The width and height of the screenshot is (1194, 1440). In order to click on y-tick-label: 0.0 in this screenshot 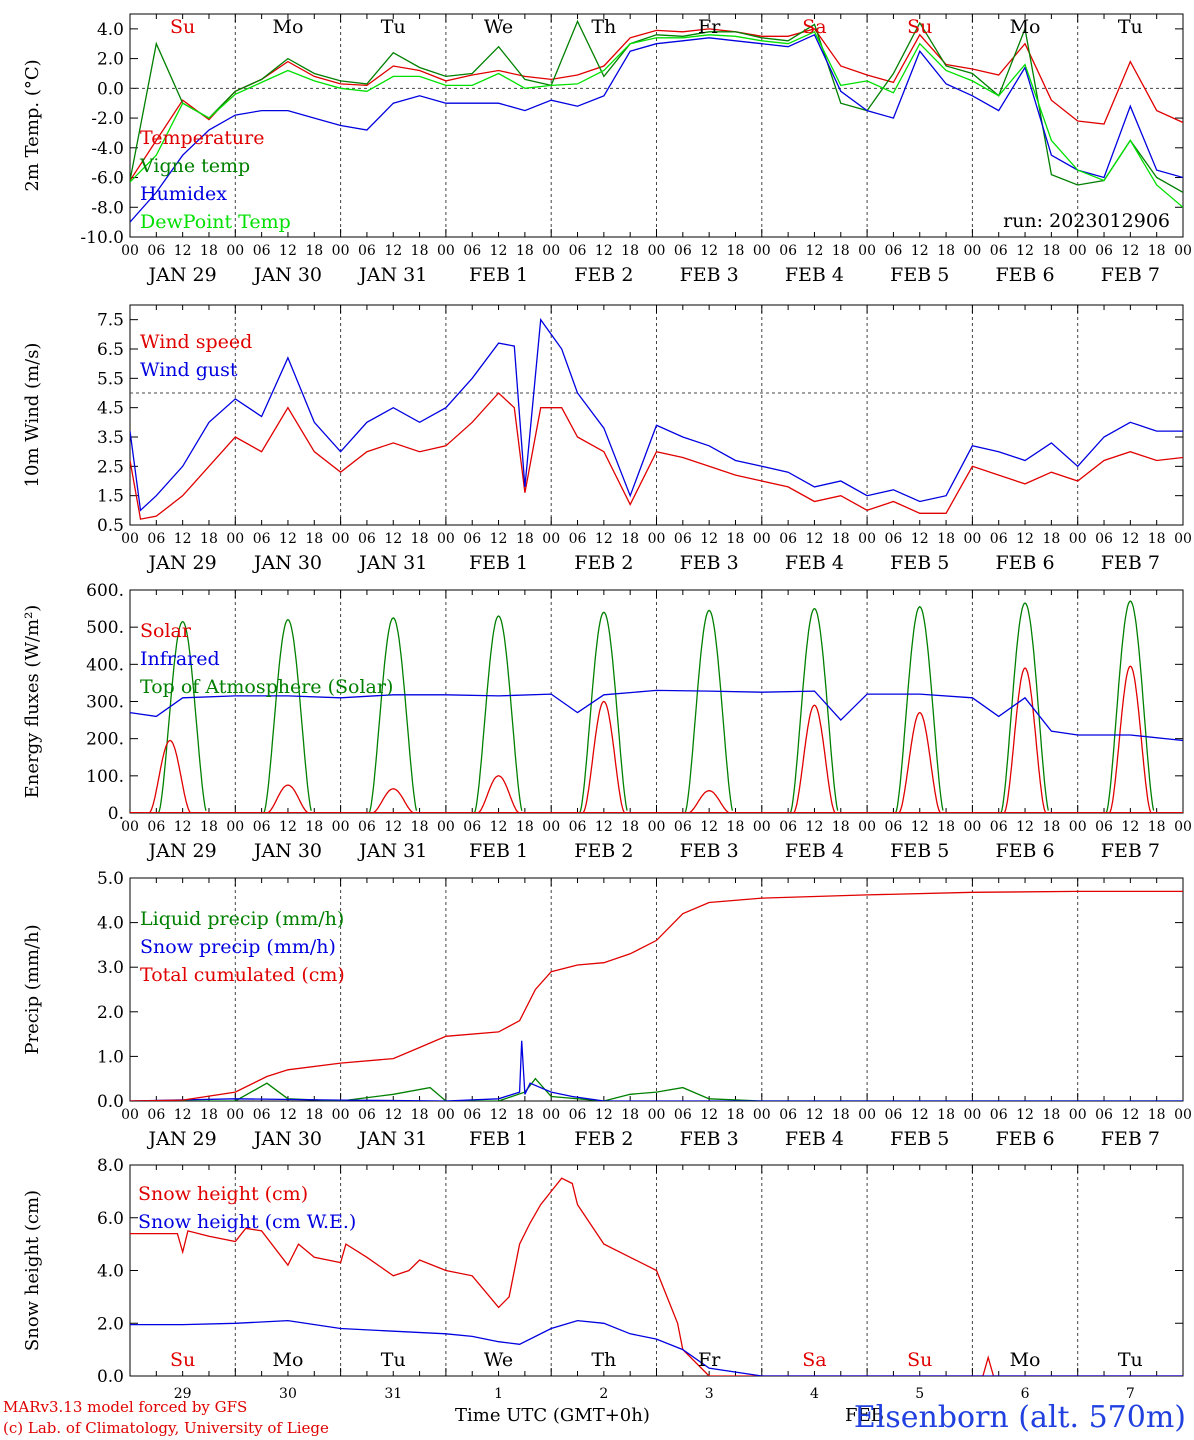, I will do `click(110, 1102)`.